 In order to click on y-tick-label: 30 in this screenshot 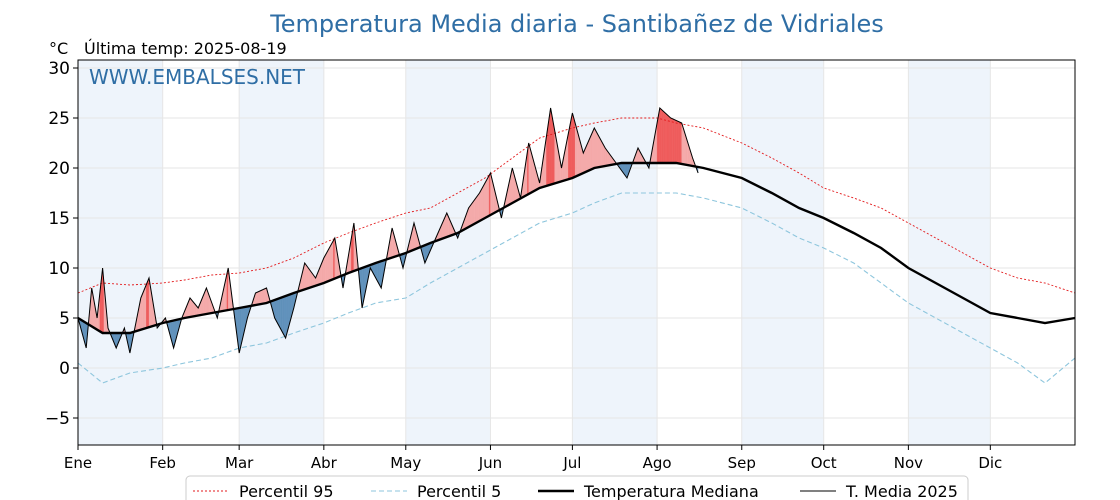, I will do `click(59, 69)`.